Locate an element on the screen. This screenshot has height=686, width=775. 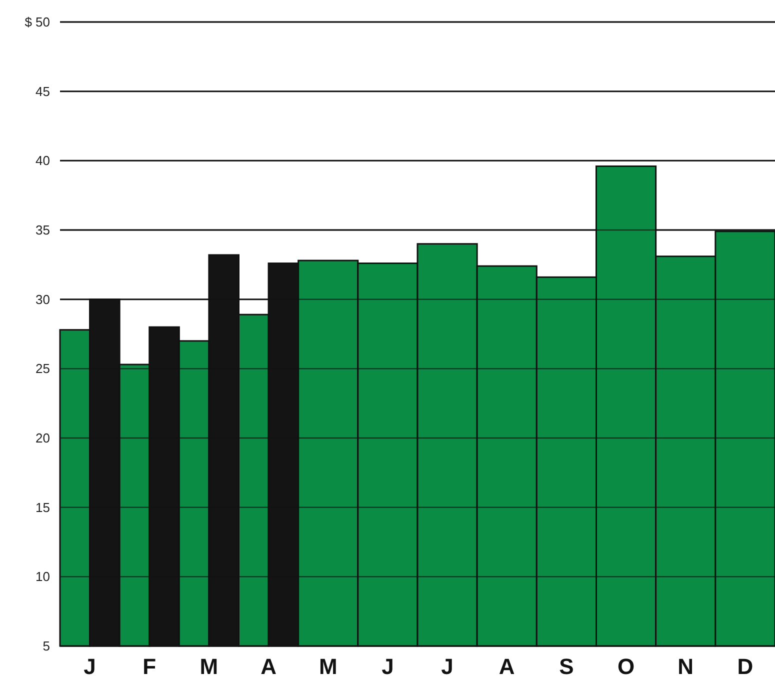
y-tick-label: 45 is located at coordinates (43, 91).